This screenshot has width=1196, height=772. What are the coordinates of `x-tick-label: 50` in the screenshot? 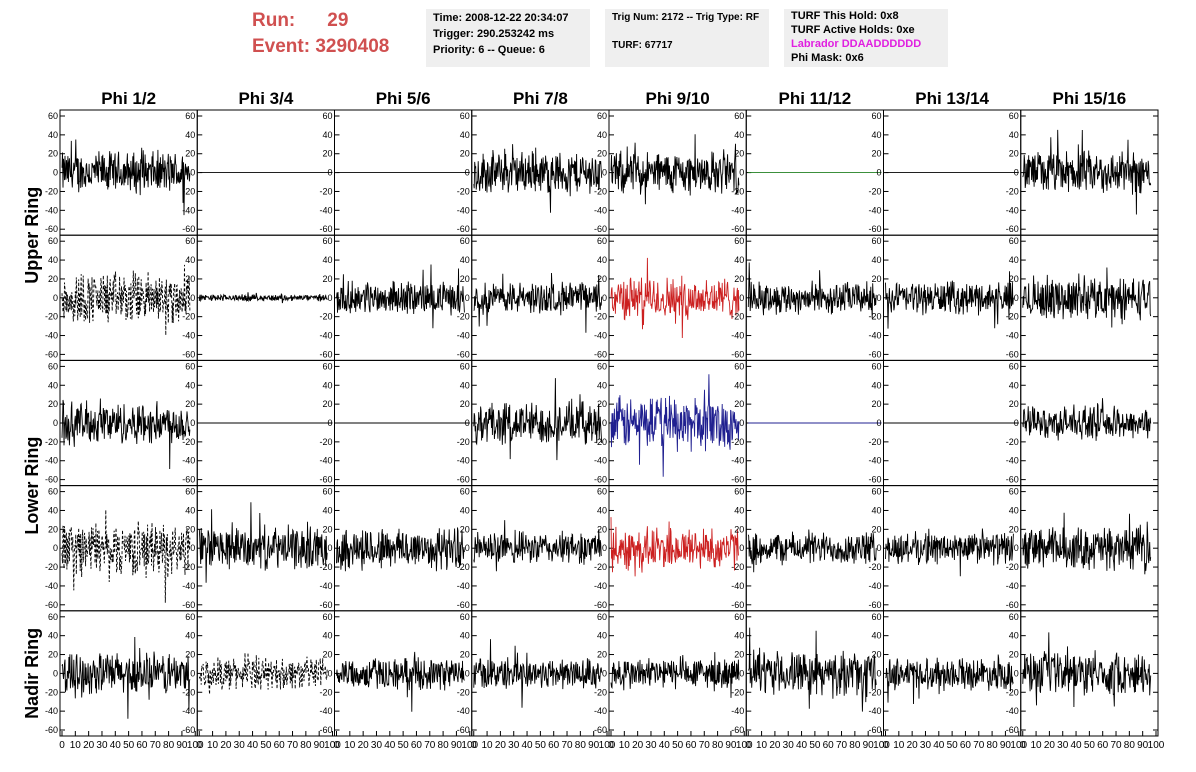 It's located at (1090, 745).